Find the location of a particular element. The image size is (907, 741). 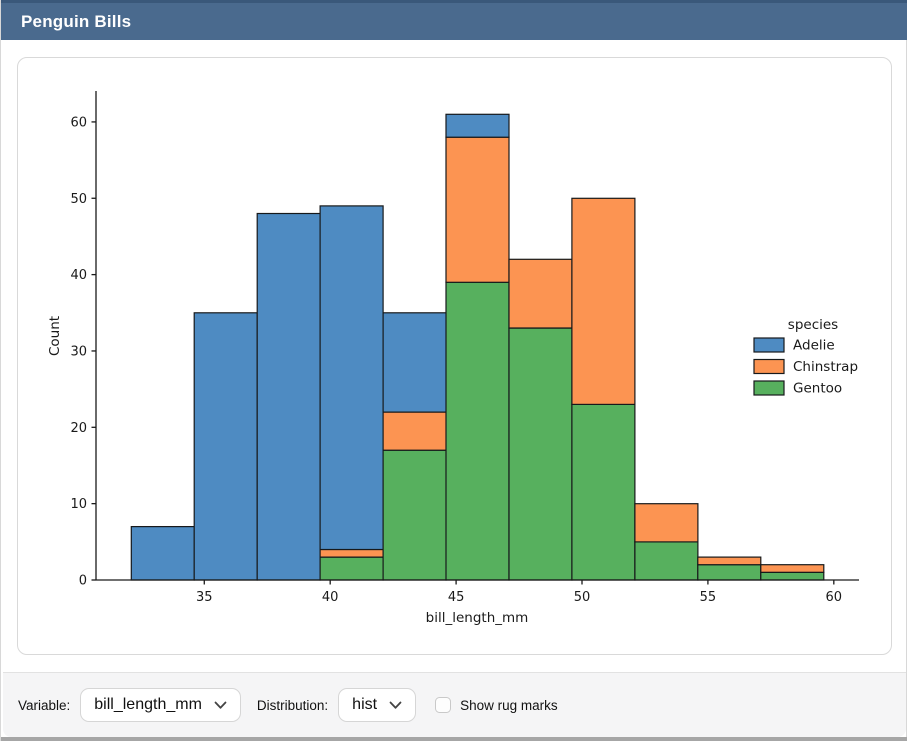

page-title: Penguin Bills is located at coordinates (76, 21).